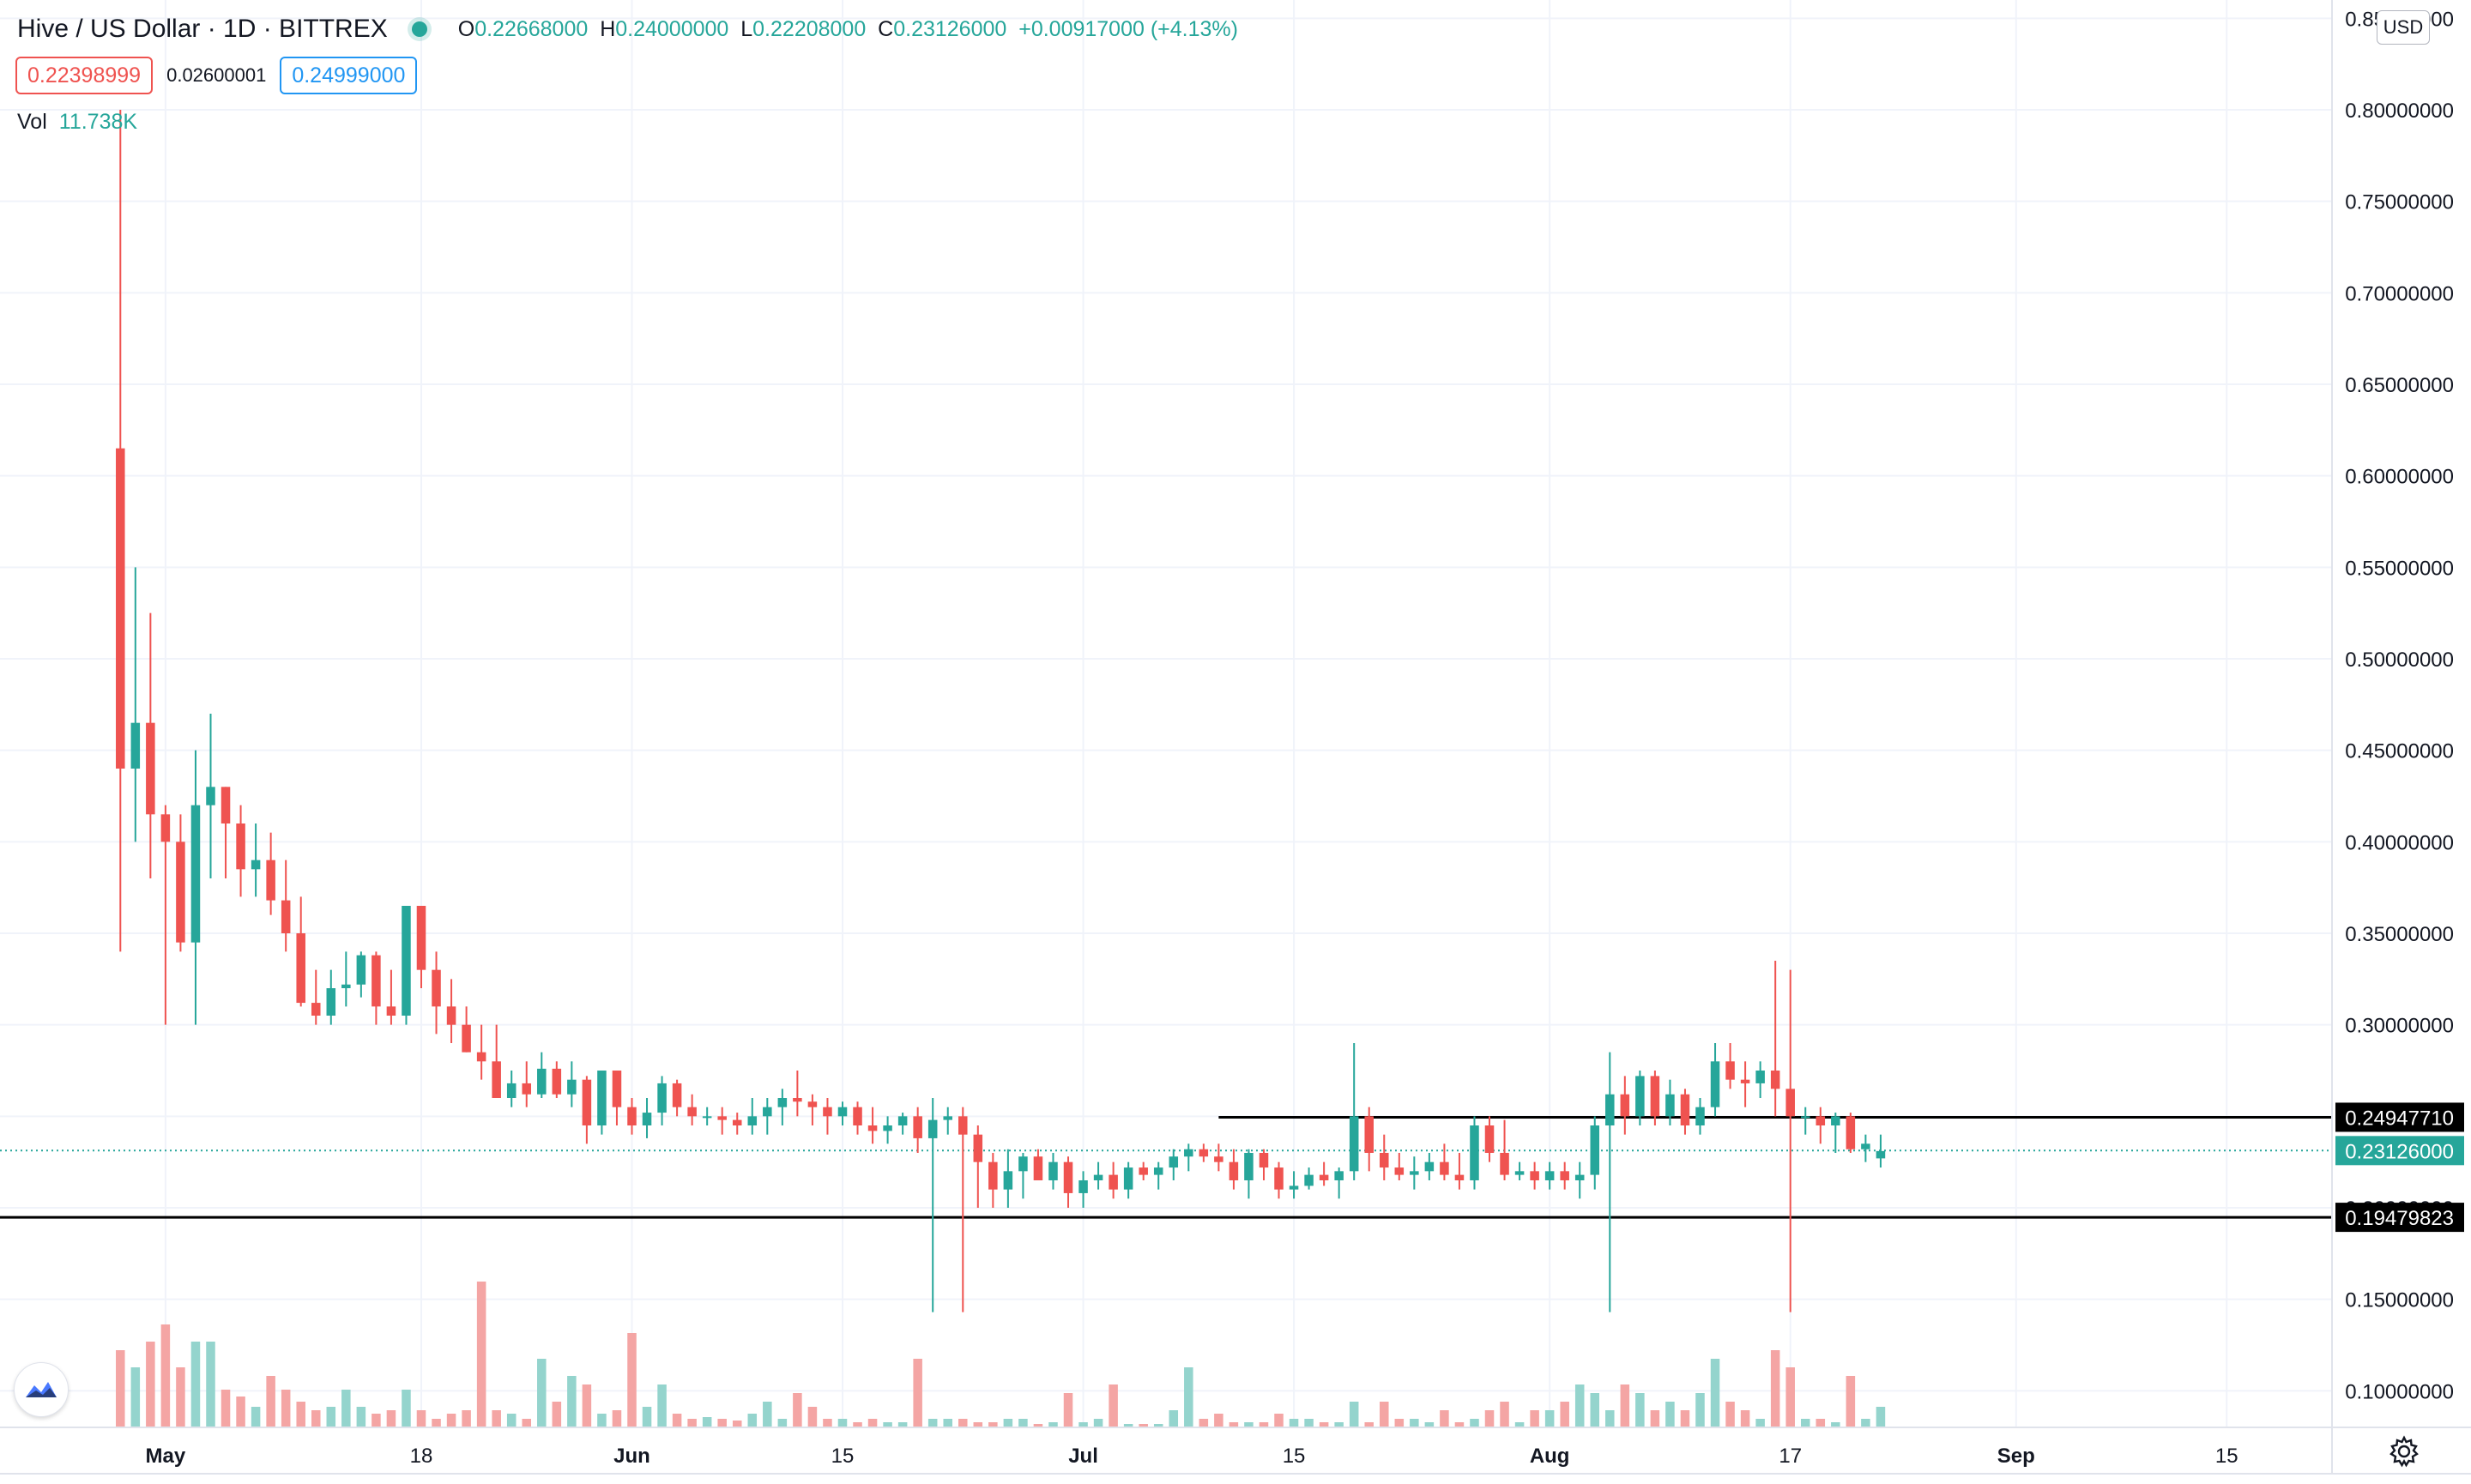 Image resolution: width=2471 pixels, height=1484 pixels. Describe the element at coordinates (2404, 1451) in the screenshot. I see `gear-icon` at that location.